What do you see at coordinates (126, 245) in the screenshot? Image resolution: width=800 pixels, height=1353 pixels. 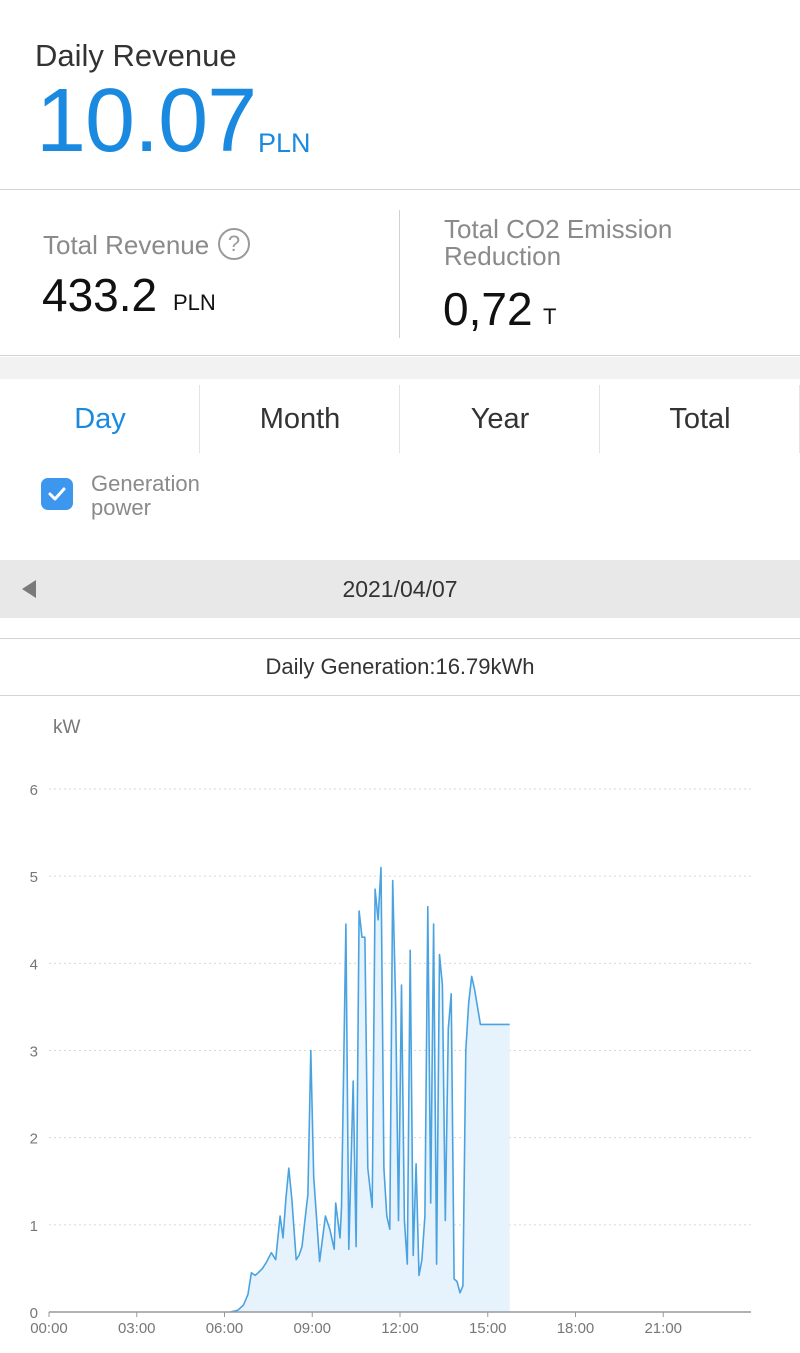 I see `total-revenue-label: Total Revenue` at bounding box center [126, 245].